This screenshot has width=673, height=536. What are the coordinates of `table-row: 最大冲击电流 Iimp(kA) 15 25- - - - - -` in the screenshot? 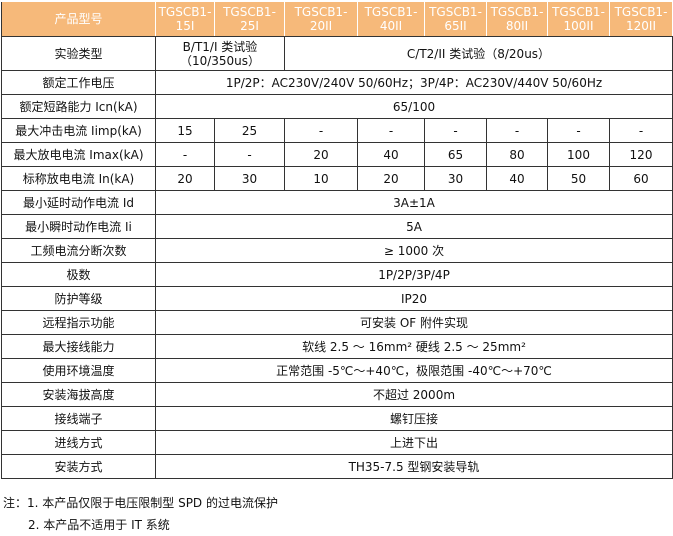 It's located at (337, 130).